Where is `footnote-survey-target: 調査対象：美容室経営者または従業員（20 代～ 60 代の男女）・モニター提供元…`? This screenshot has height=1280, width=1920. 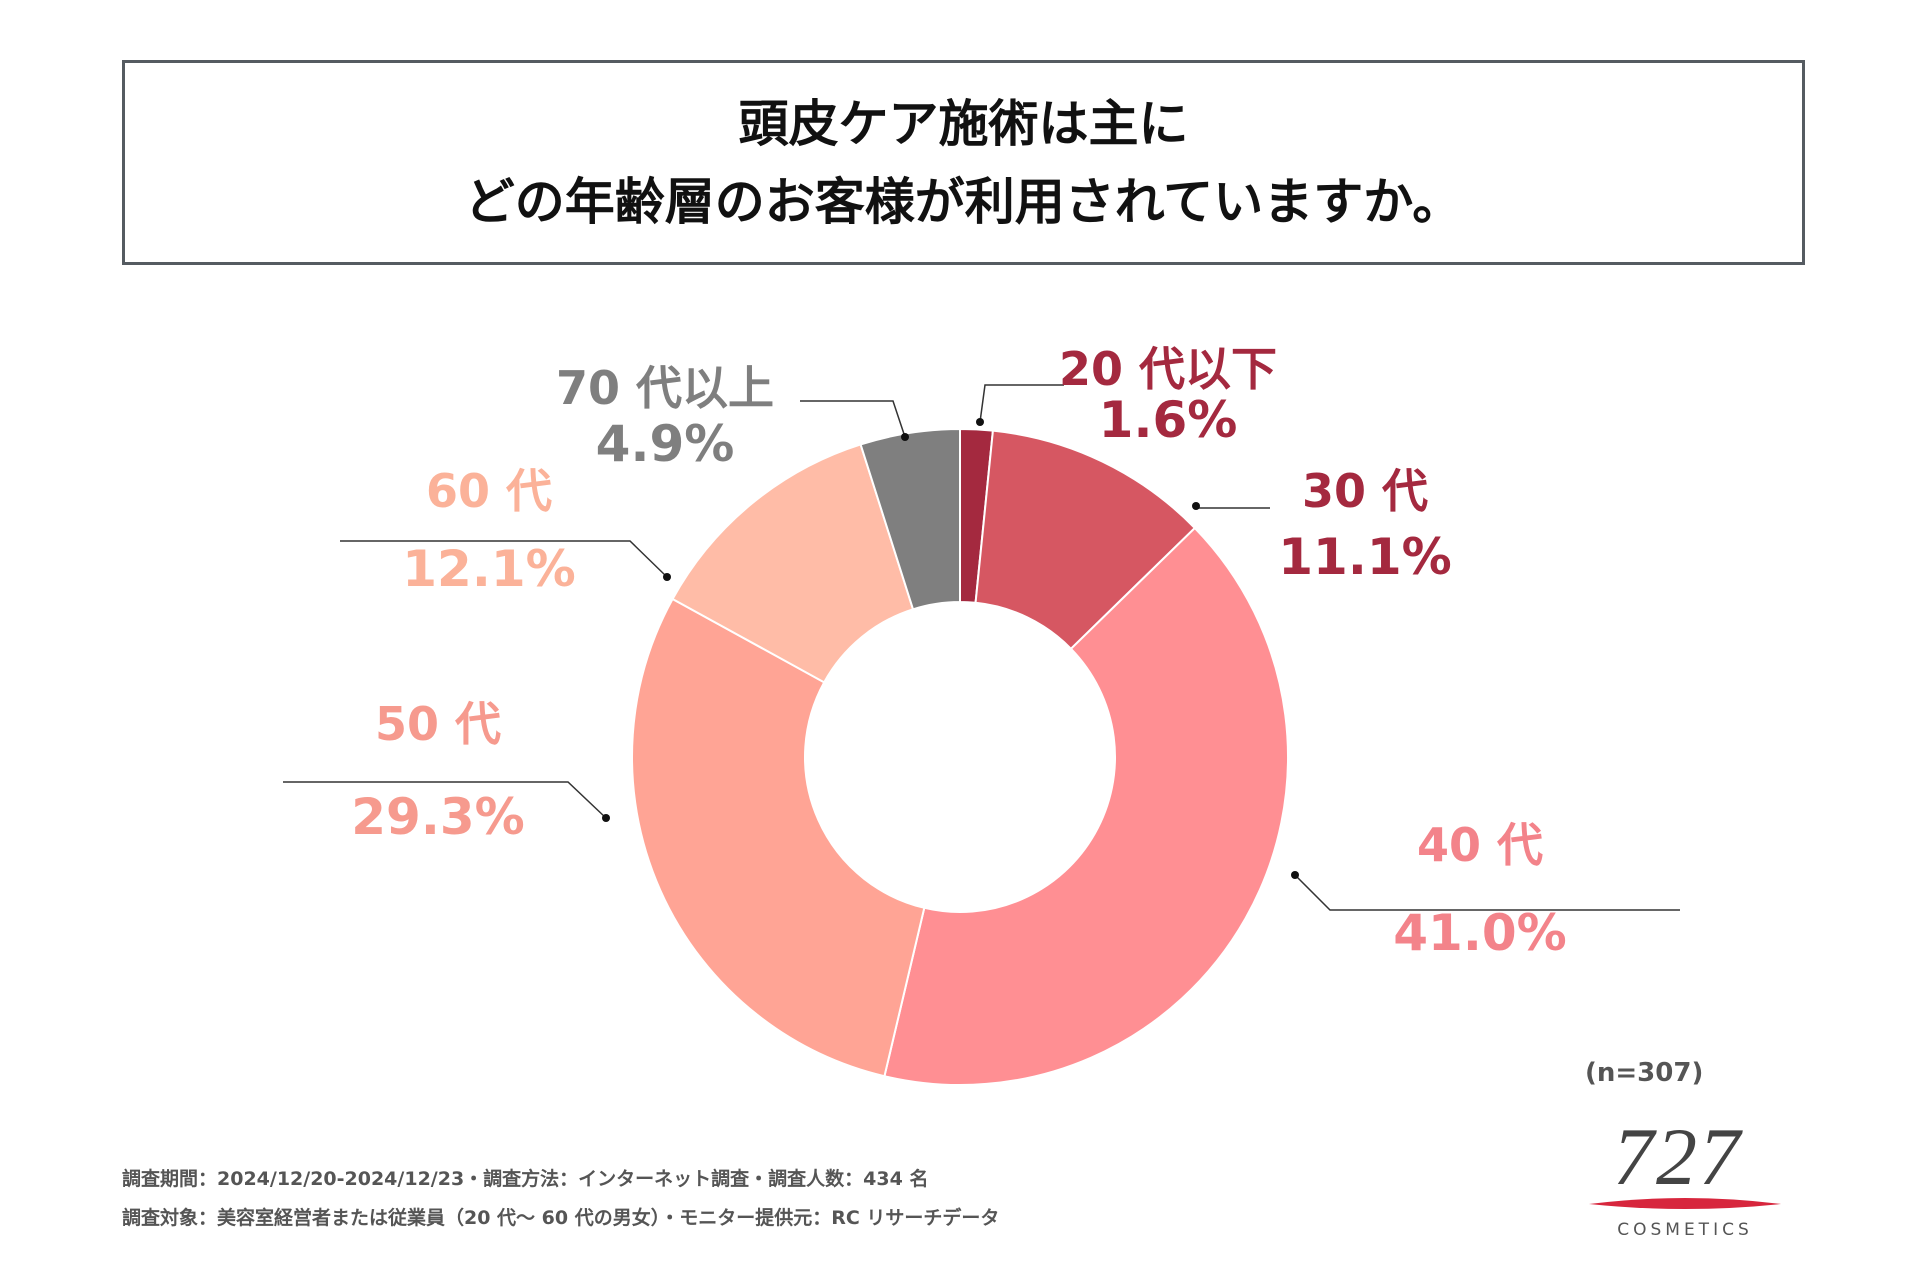
footnote-survey-target: 調査対象：美容室経営者または従業員（20 代～ 60 代の男女）・モニター提供元… is located at coordinates (561, 1218).